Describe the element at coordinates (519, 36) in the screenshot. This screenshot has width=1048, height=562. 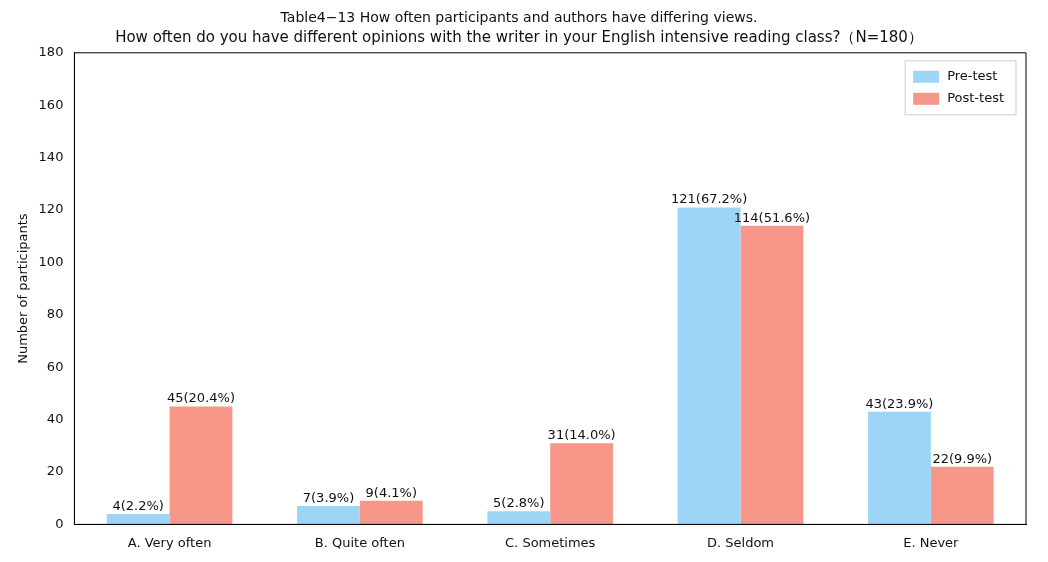
I see `chart-subtitle: How often do you have different opinions with the writer in your English intensive reading class?（N=180）` at that location.